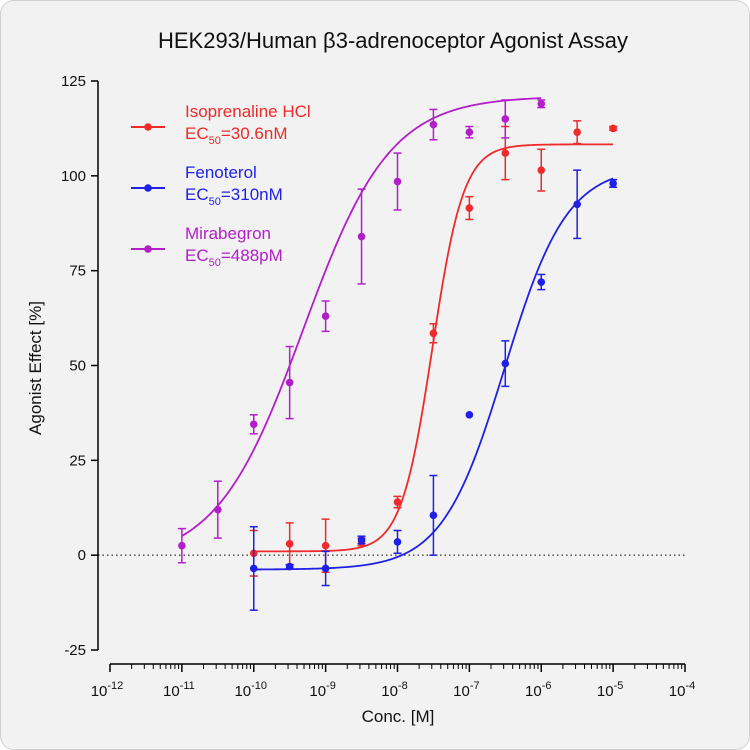 Image resolution: width=750 pixels, height=750 pixels. What do you see at coordinates (398, 716) in the screenshot?
I see `x-axis-label: Conc. [M]` at bounding box center [398, 716].